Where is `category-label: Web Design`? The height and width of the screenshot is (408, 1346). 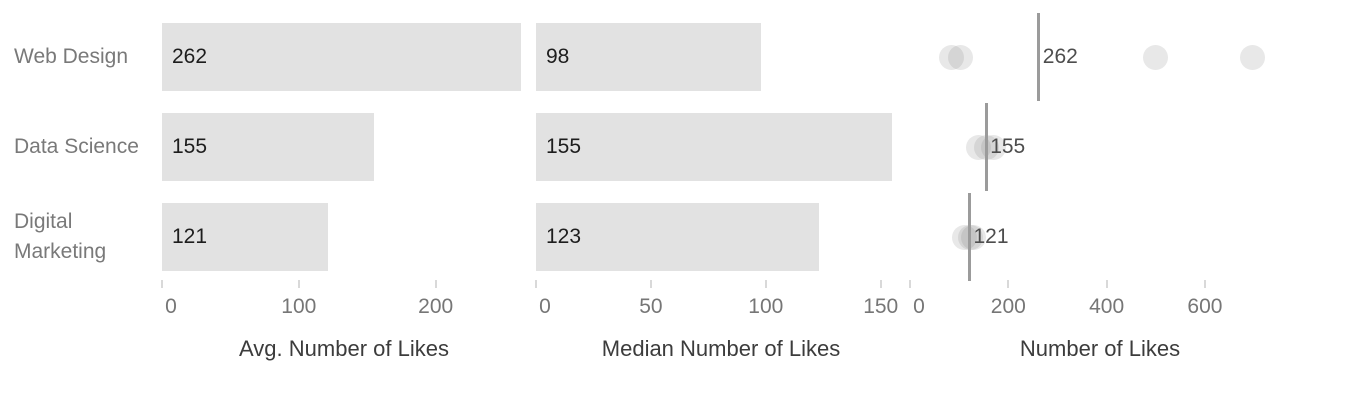 category-label: Web Design is located at coordinates (71, 56).